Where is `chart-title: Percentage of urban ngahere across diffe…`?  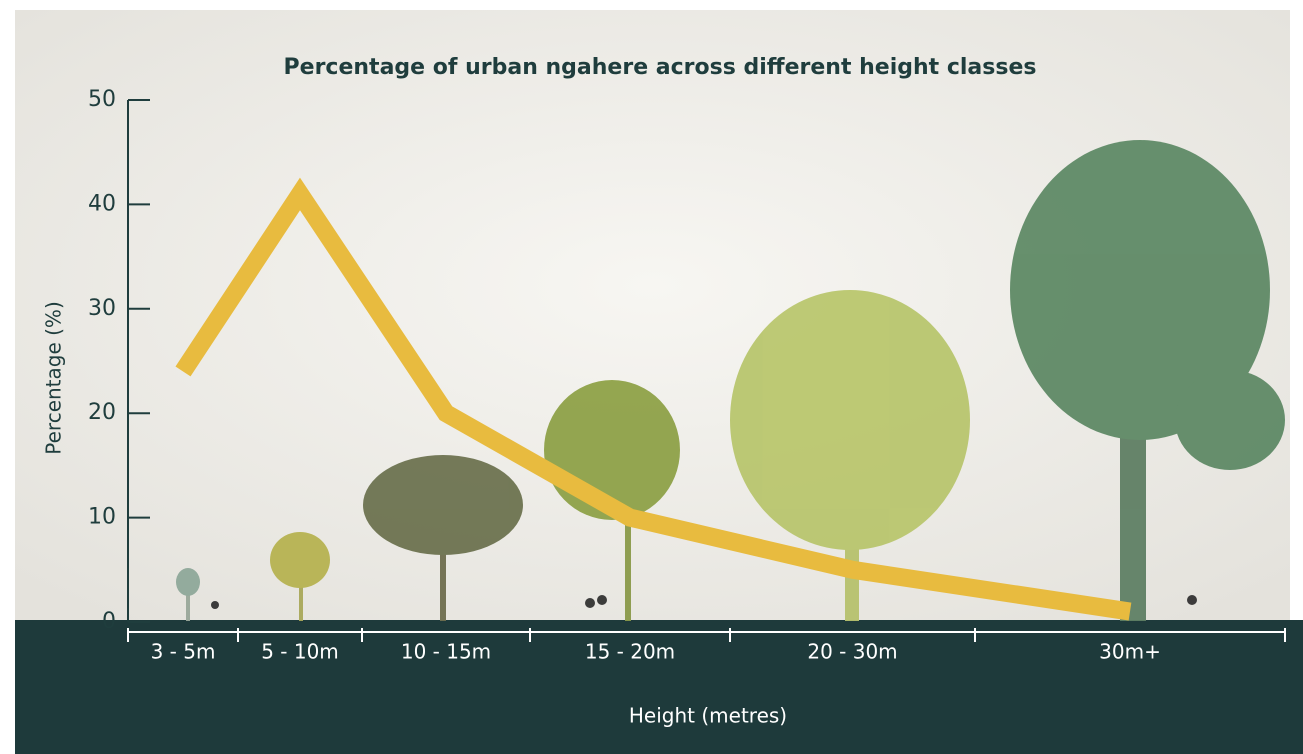
chart-title: Percentage of urban ngahere across diffe… is located at coordinates (660, 67).